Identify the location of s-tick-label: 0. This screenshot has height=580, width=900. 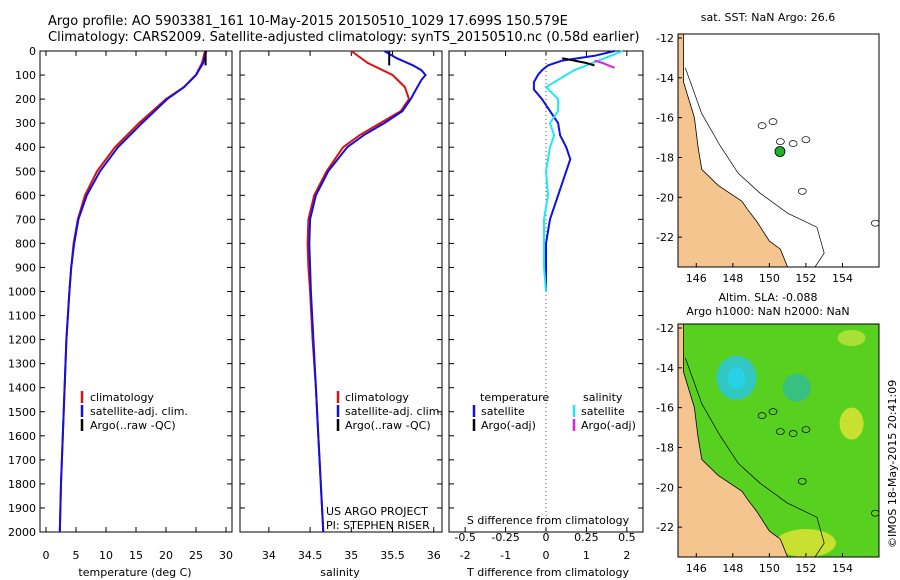
(546, 537).